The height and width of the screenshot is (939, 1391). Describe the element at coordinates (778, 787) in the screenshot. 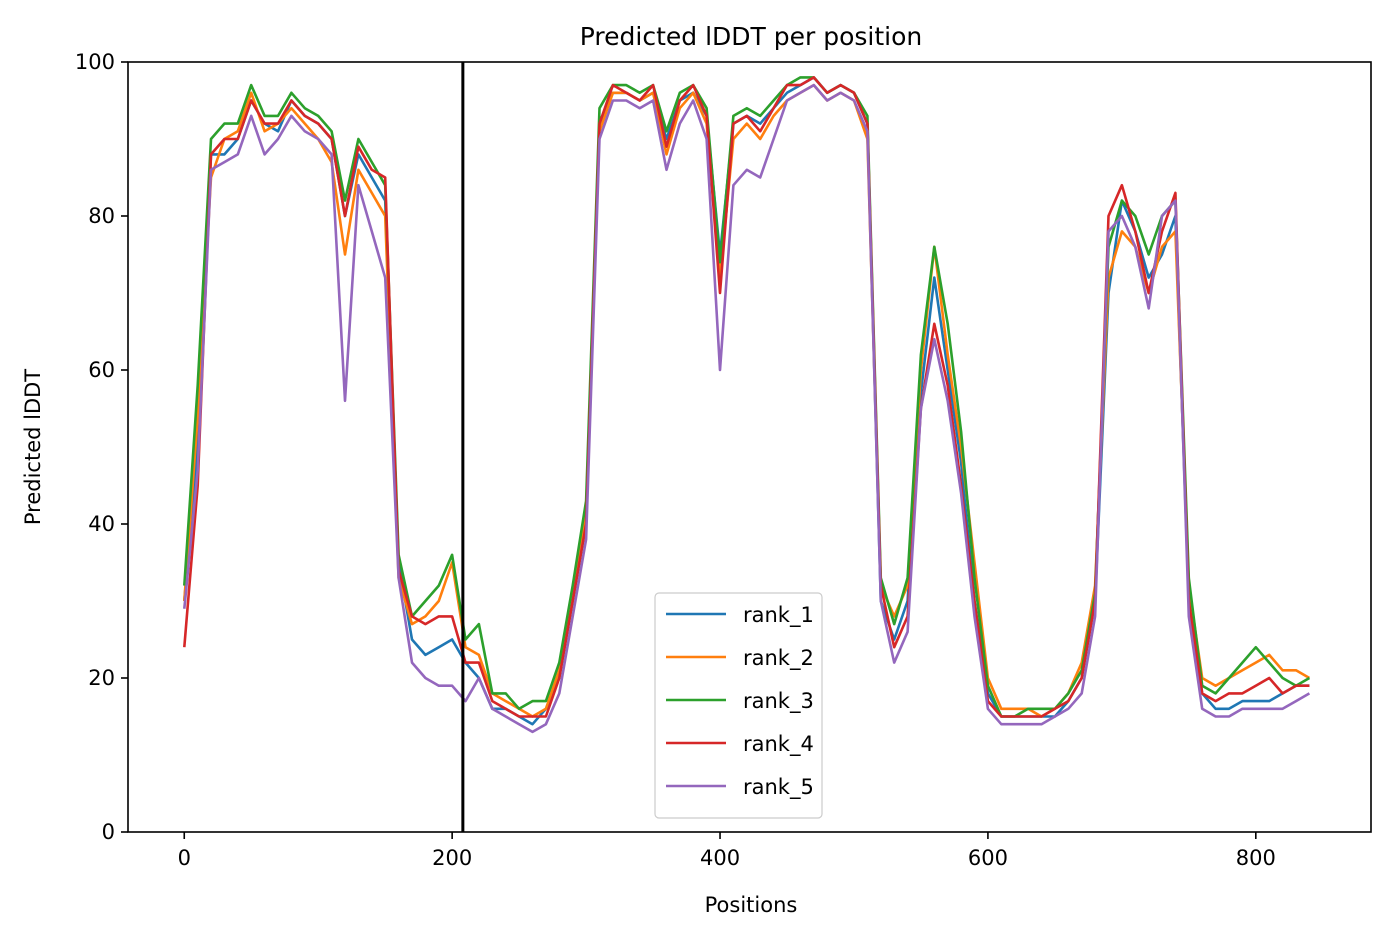

I see `legend-label-rank_5: rank_5` at that location.